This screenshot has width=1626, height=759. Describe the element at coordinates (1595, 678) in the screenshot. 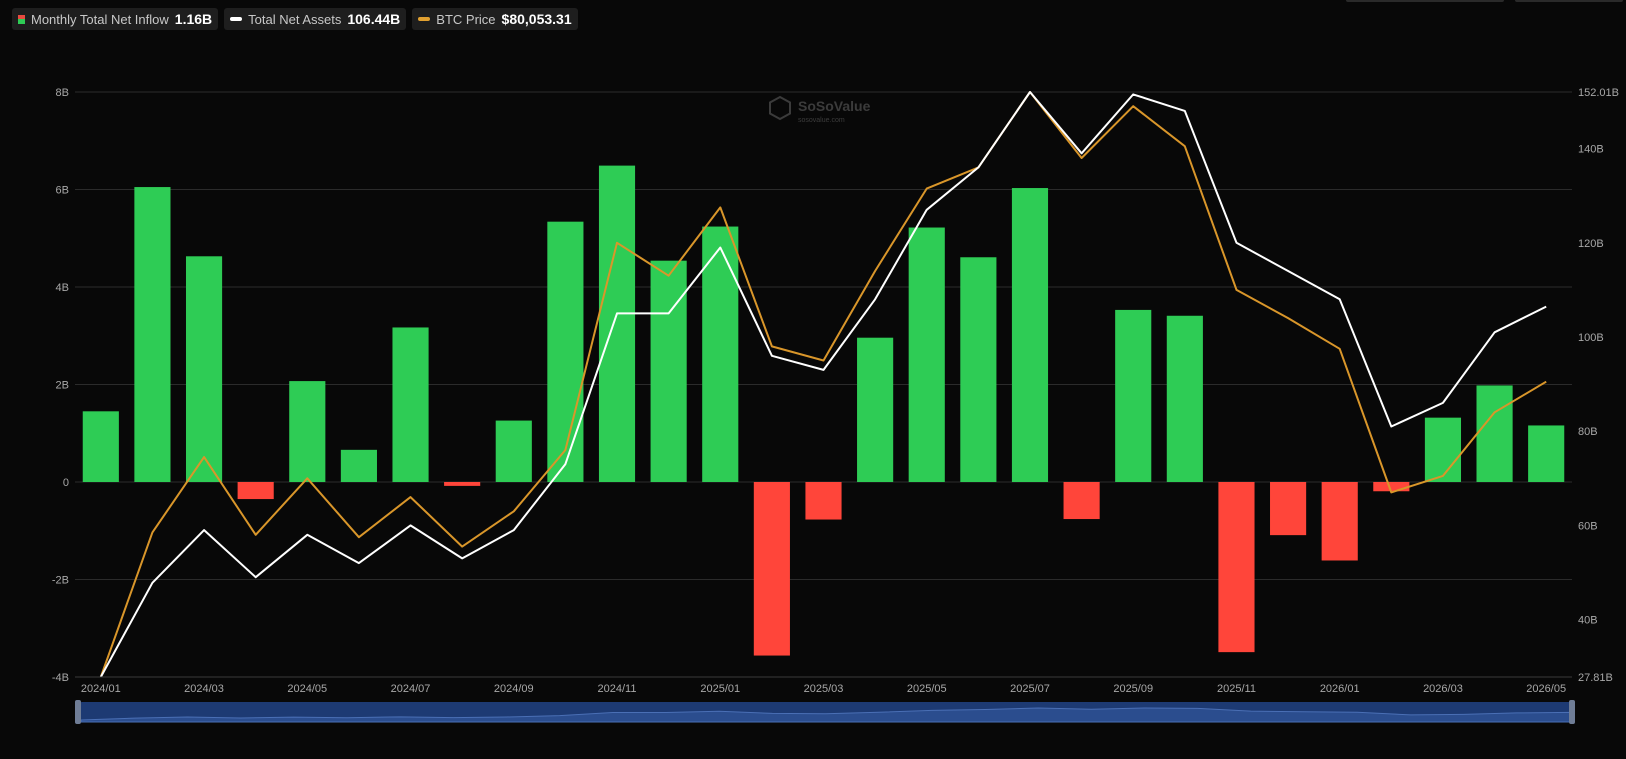

I see `y-right-tick: 27.81B` at that location.